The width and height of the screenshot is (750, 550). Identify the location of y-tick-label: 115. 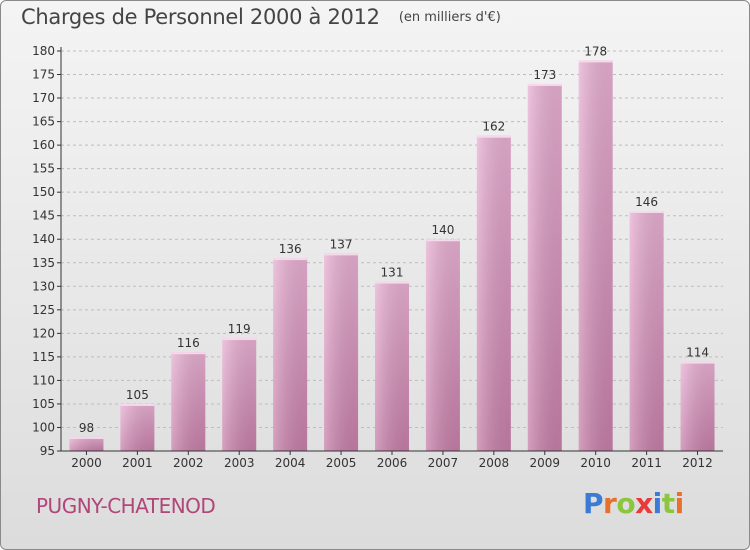
(43, 357).